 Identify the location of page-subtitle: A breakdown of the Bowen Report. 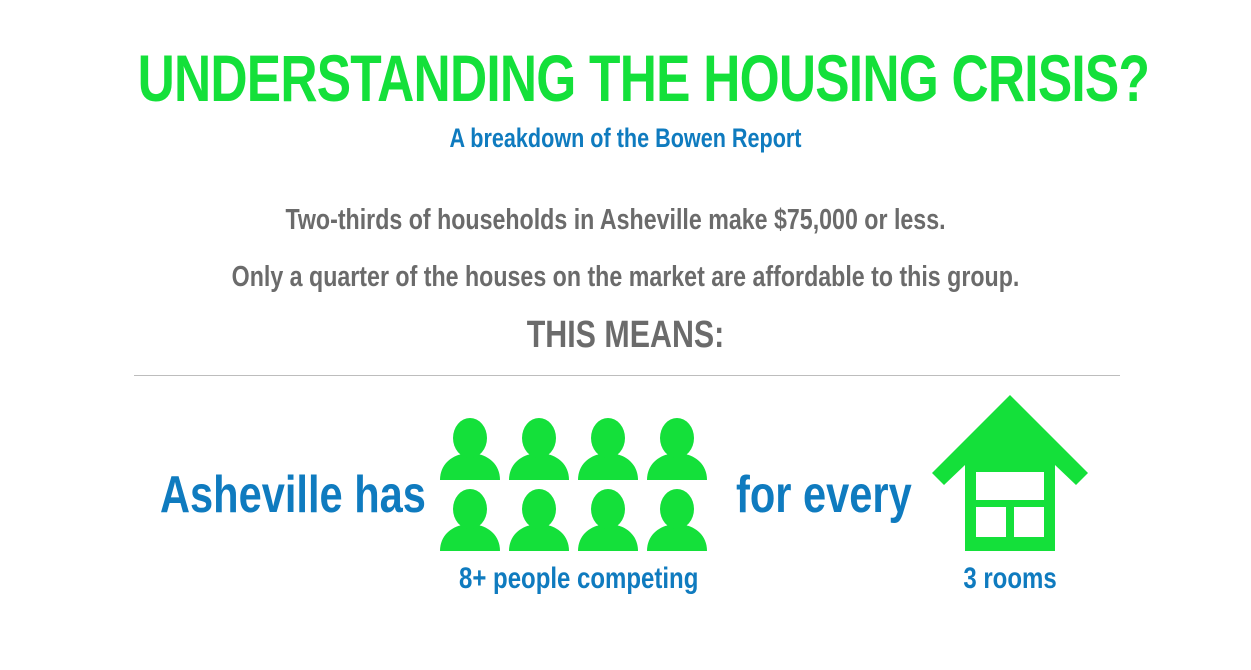
(625, 138).